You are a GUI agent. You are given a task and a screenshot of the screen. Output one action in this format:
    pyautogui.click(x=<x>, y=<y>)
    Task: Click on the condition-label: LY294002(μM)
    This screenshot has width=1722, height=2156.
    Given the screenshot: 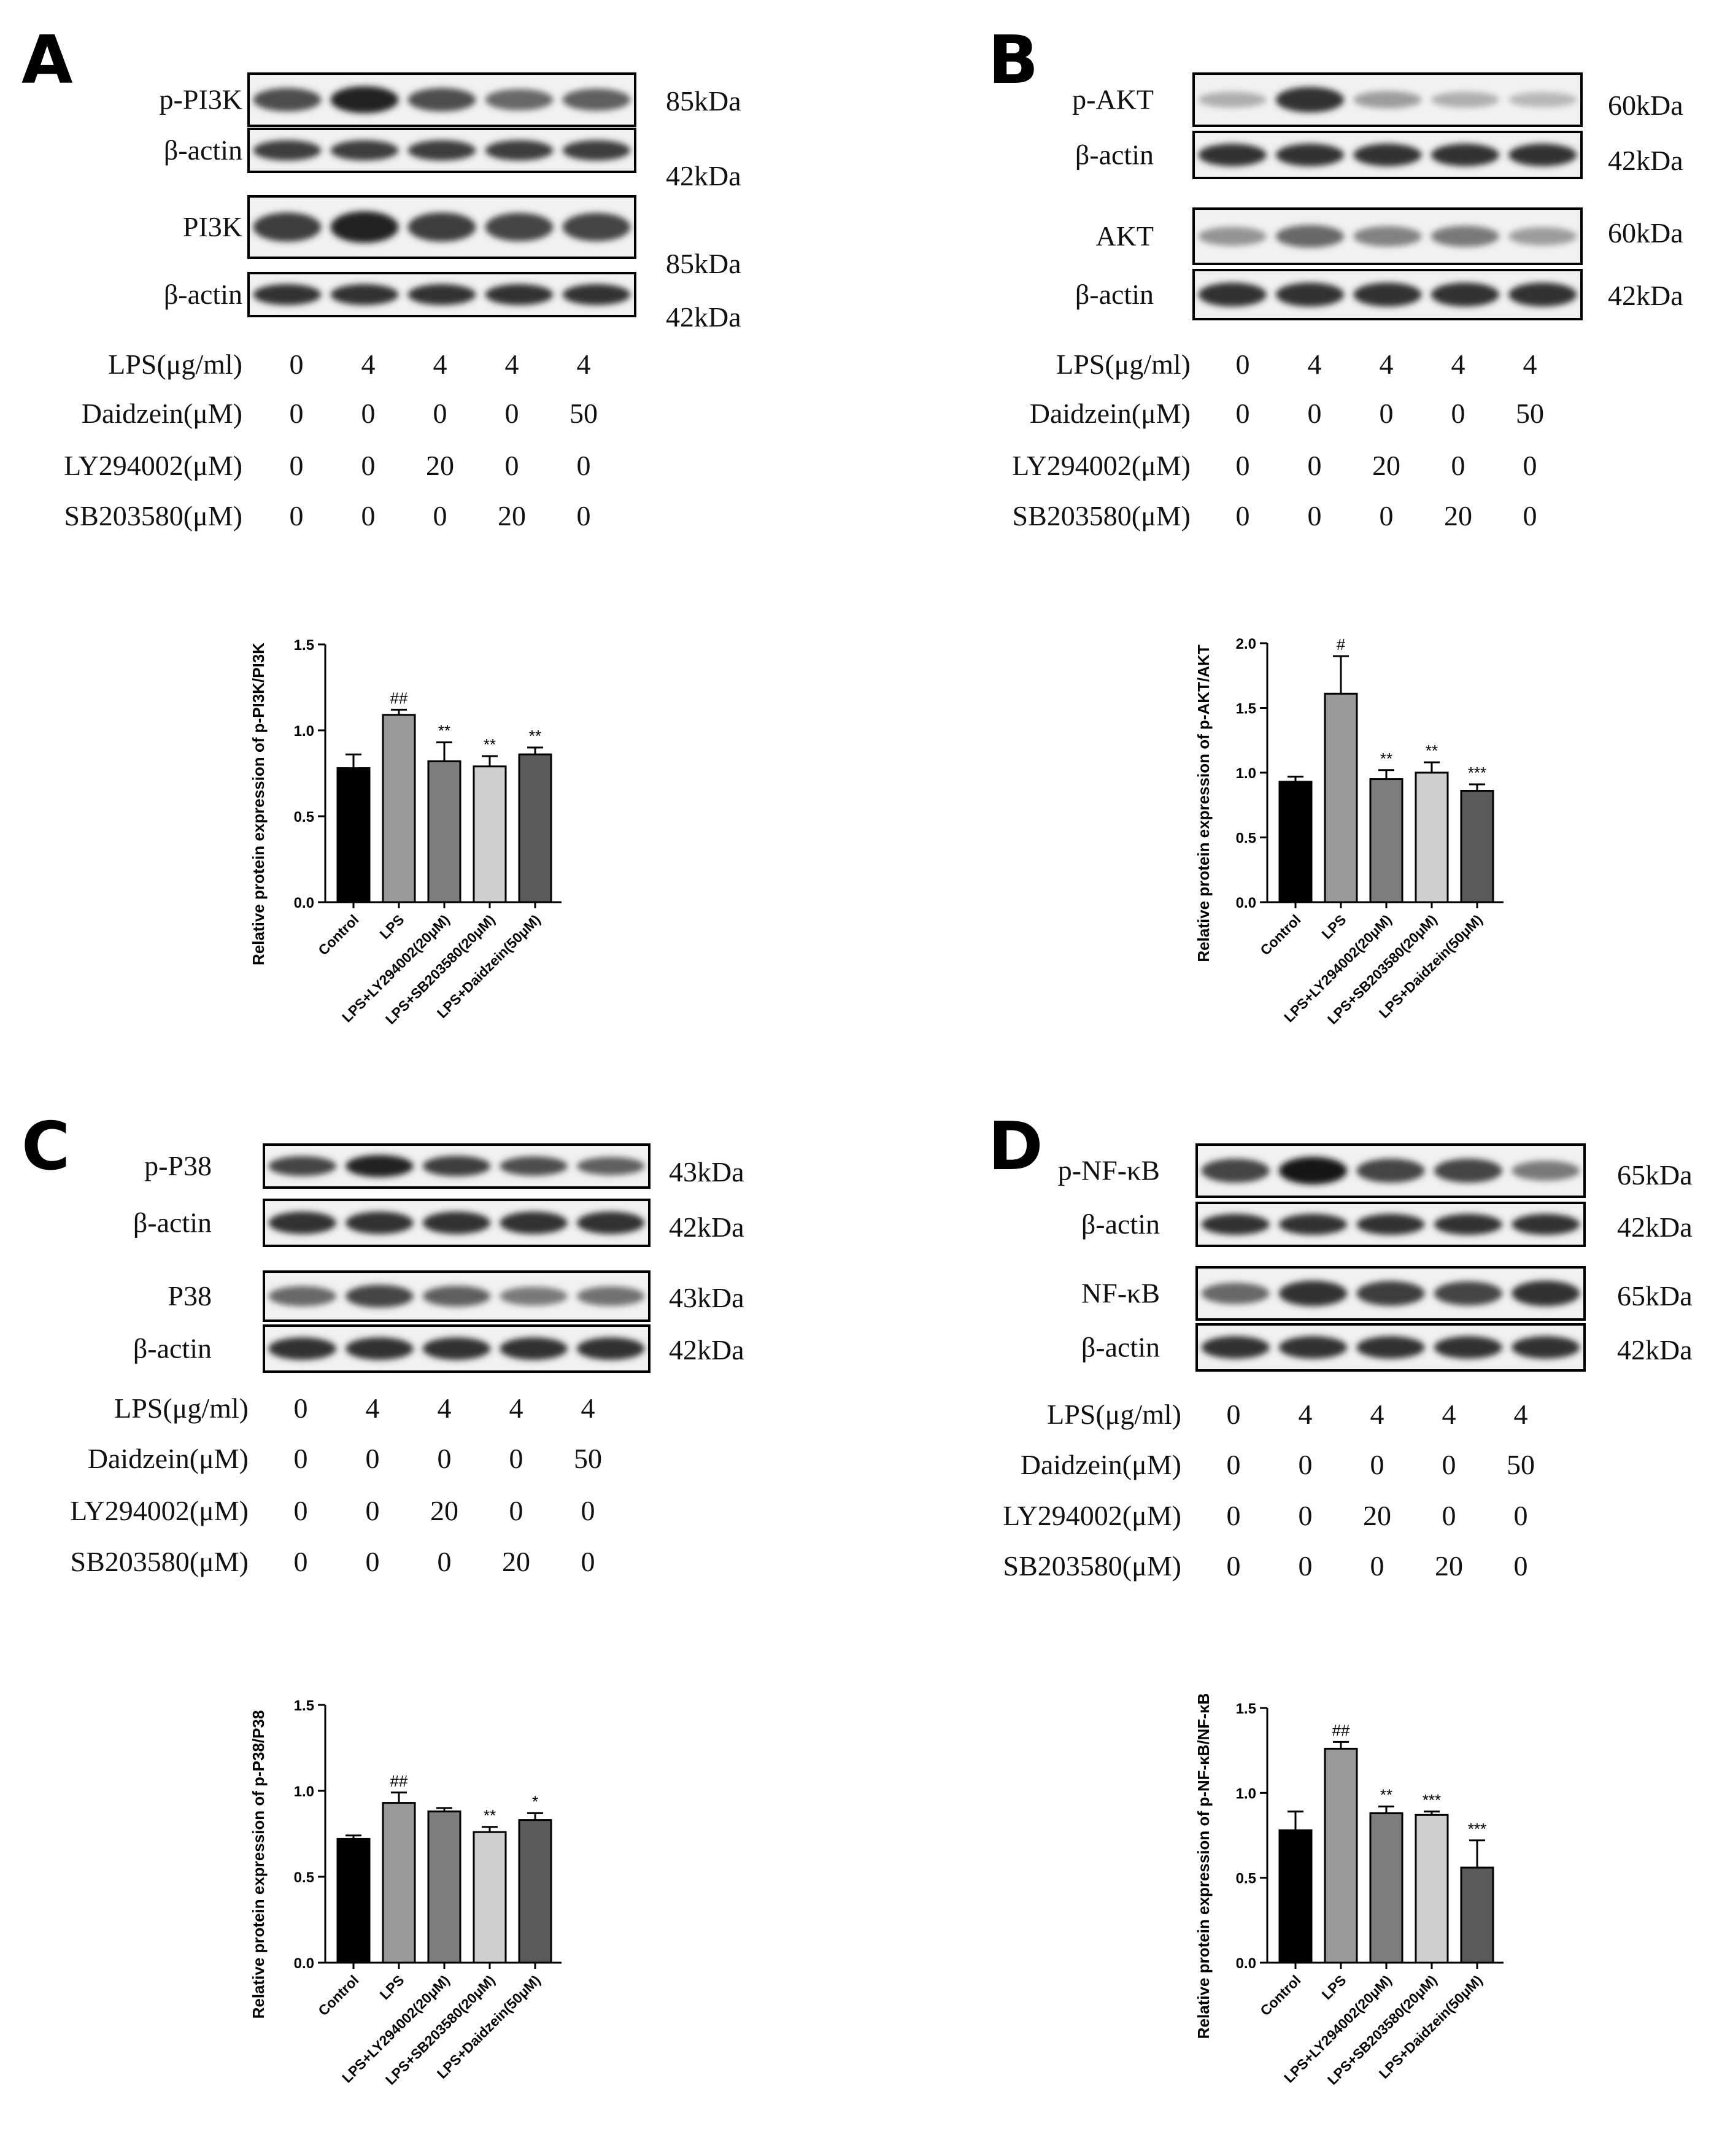 What is the action you would take?
    pyautogui.click(x=1101, y=465)
    